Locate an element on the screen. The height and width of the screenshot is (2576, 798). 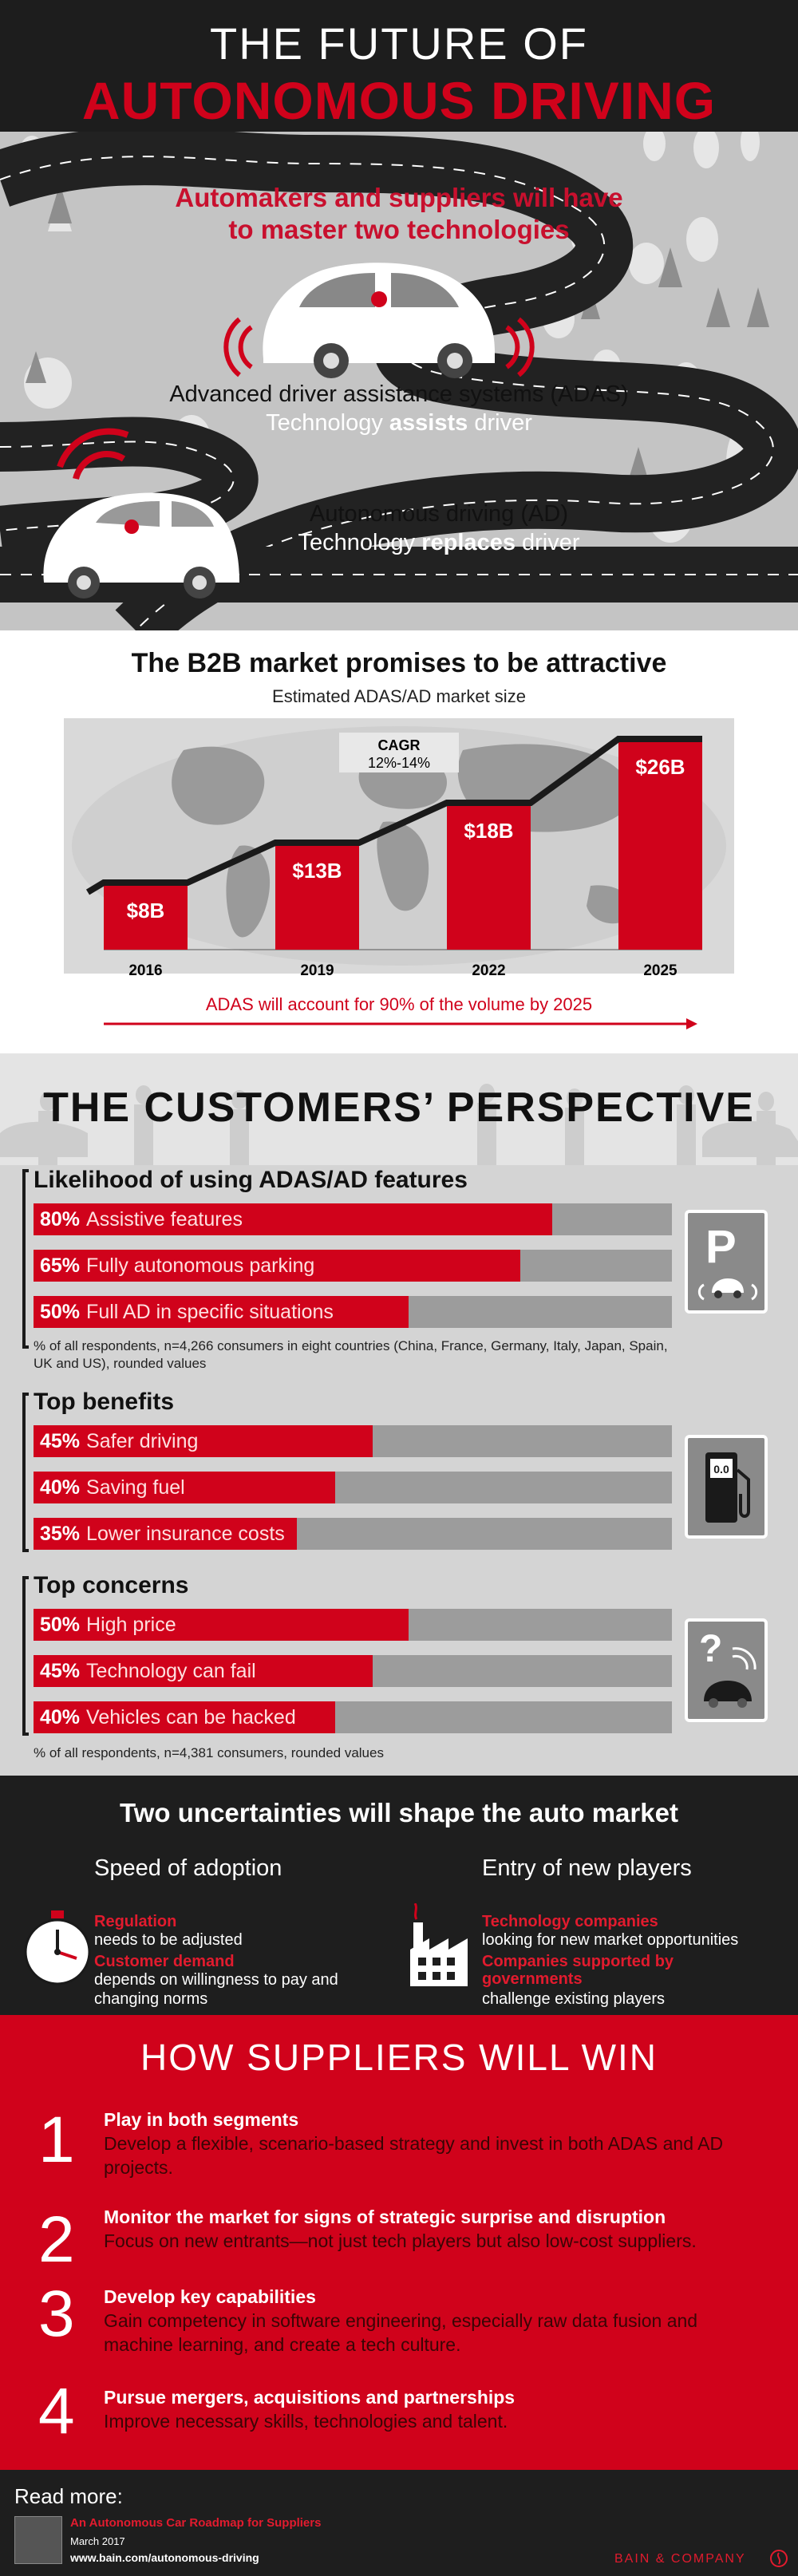
question-car-drawing: ? is located at coordinates (728, 1668).